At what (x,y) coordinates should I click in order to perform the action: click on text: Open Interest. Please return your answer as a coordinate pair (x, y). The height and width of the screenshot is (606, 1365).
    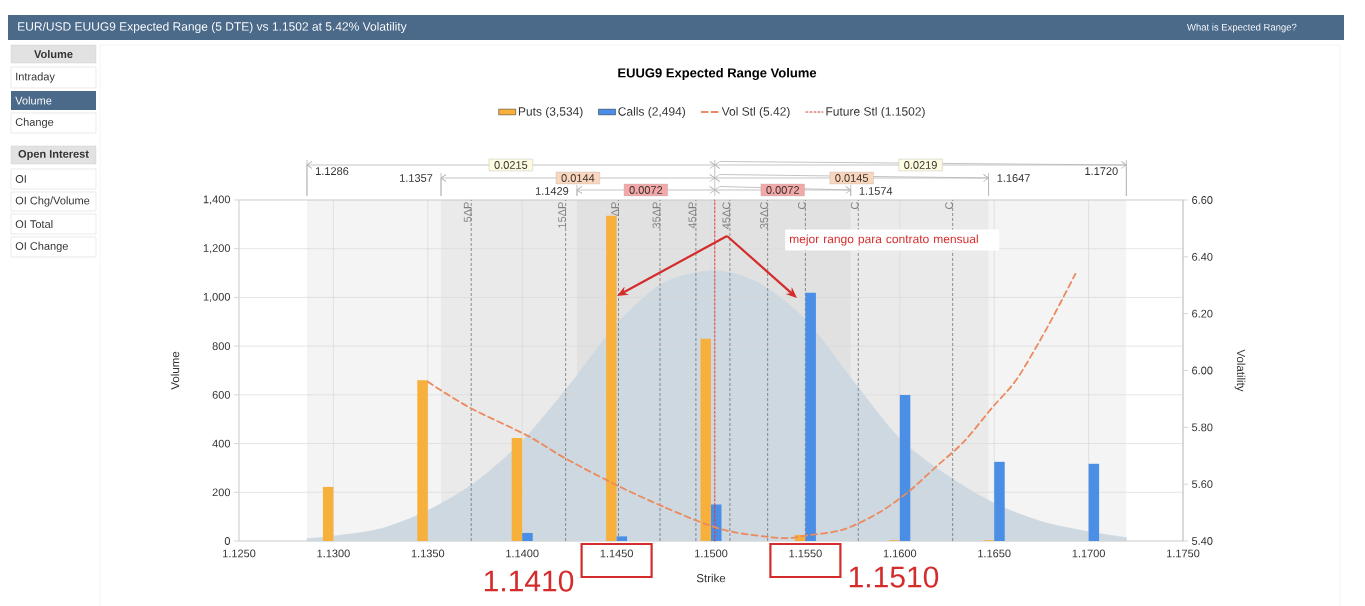
    Looking at the image, I should click on (53, 155).